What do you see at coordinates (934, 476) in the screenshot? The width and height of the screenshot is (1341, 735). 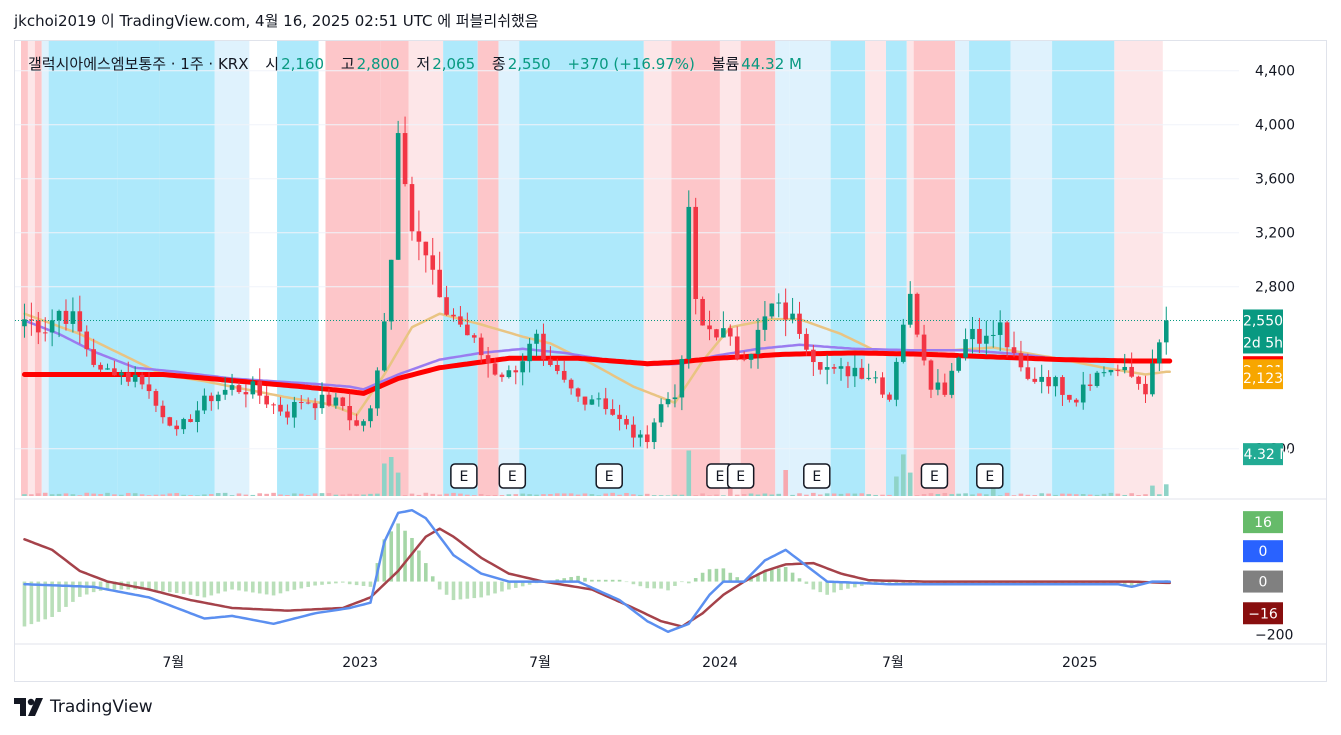 I see `earnings-marker-6: E` at bounding box center [934, 476].